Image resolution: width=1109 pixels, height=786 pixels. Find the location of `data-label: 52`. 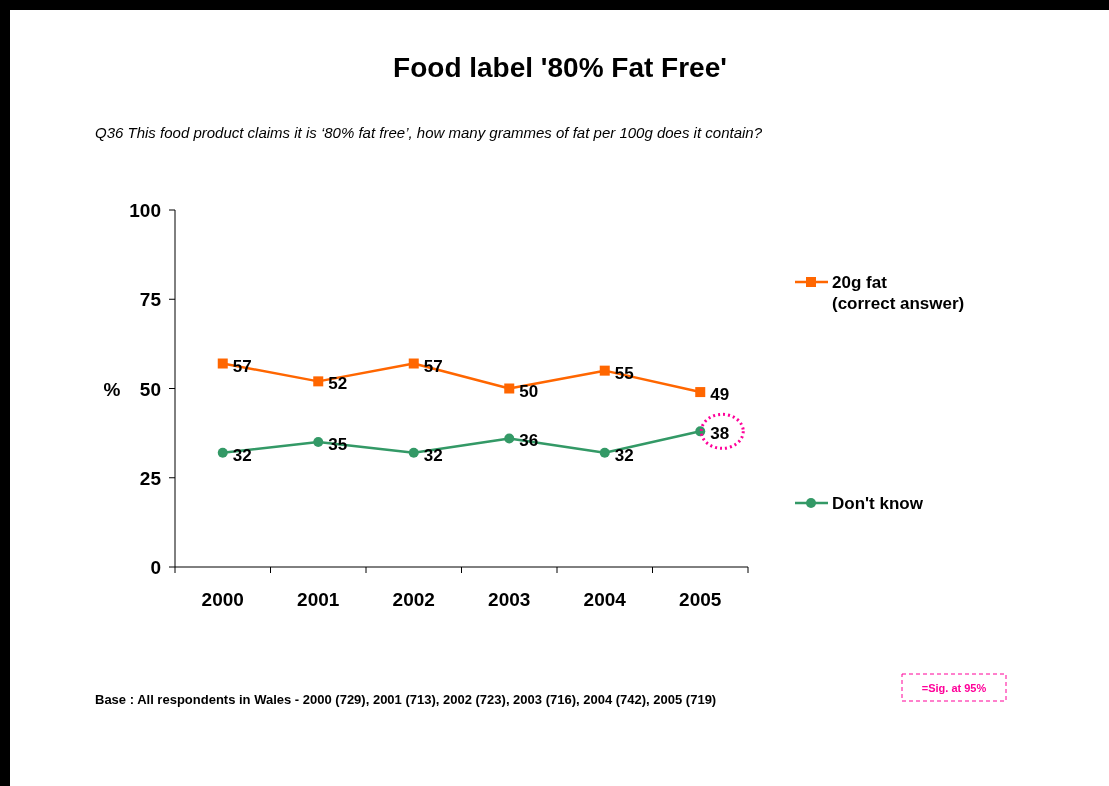

data-label: 52 is located at coordinates (338, 384).